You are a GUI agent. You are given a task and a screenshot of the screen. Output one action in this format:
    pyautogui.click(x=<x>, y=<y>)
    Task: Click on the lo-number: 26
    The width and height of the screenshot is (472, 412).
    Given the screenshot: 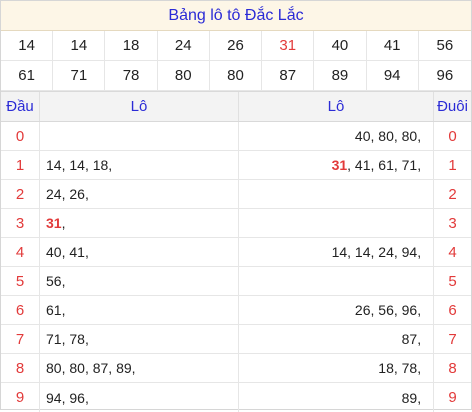 What is the action you would take?
    pyautogui.click(x=77, y=194)
    